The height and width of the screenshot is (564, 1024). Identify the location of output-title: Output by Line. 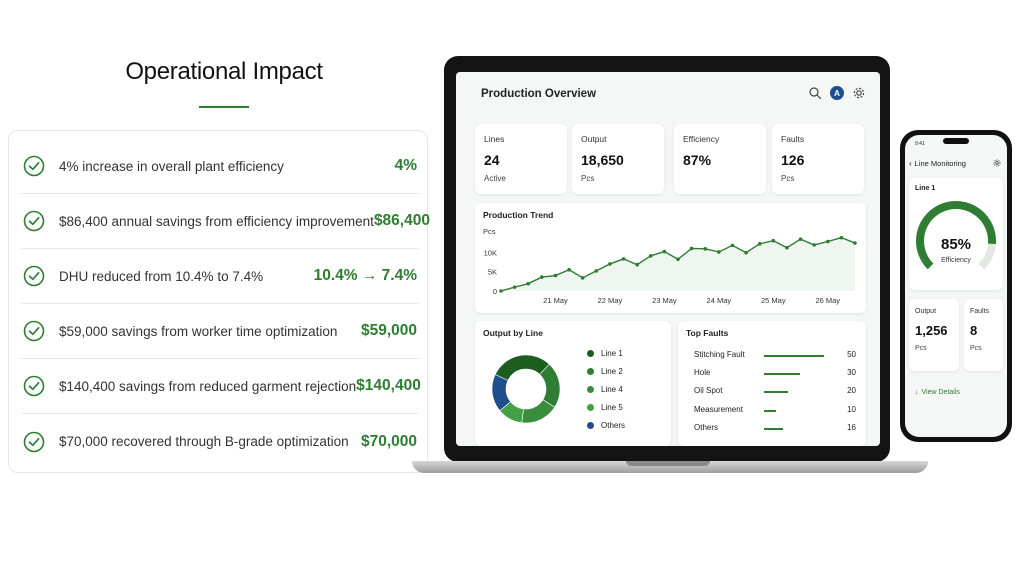
(513, 333).